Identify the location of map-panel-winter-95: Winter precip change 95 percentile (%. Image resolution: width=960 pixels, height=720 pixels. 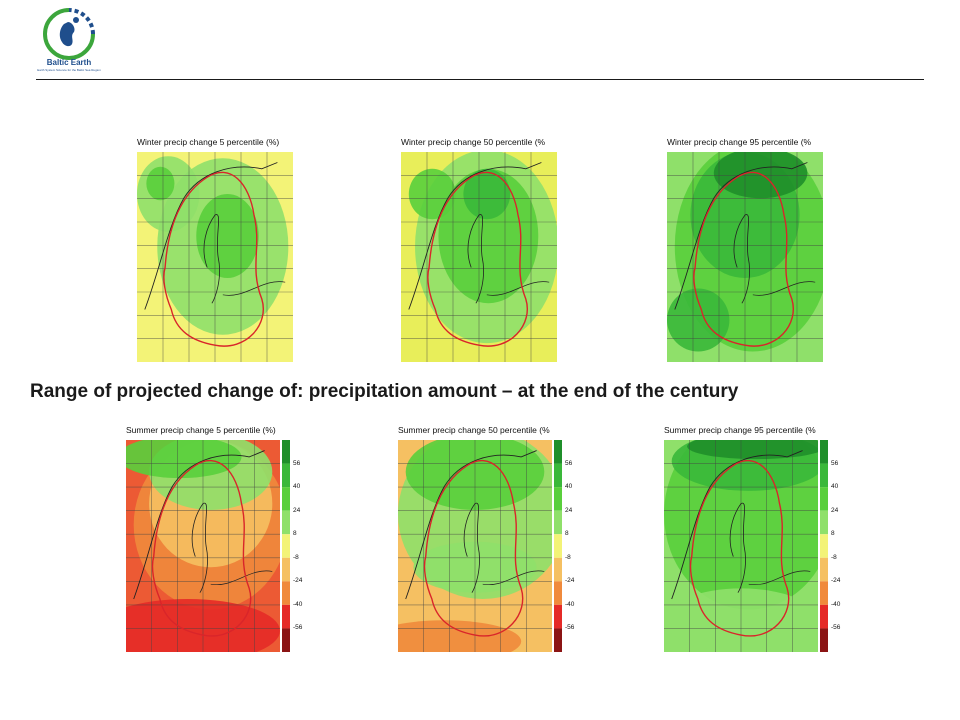
(745, 249).